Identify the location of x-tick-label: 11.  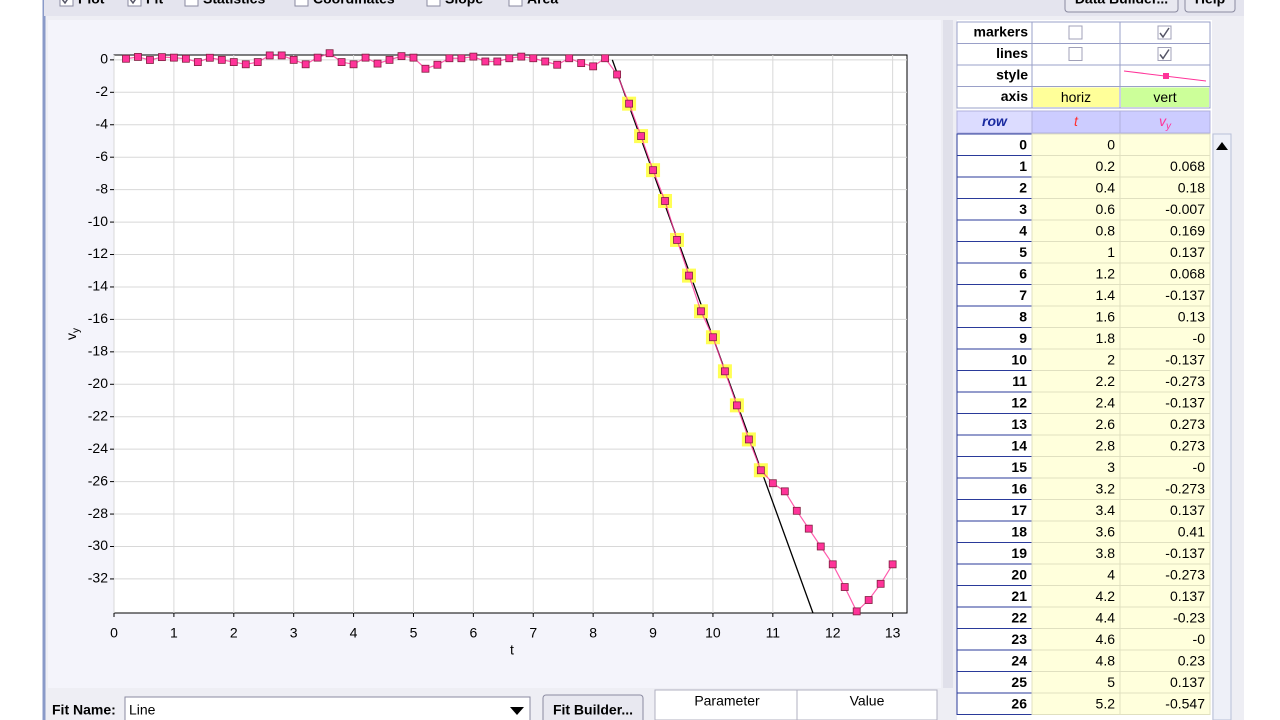
(773, 633).